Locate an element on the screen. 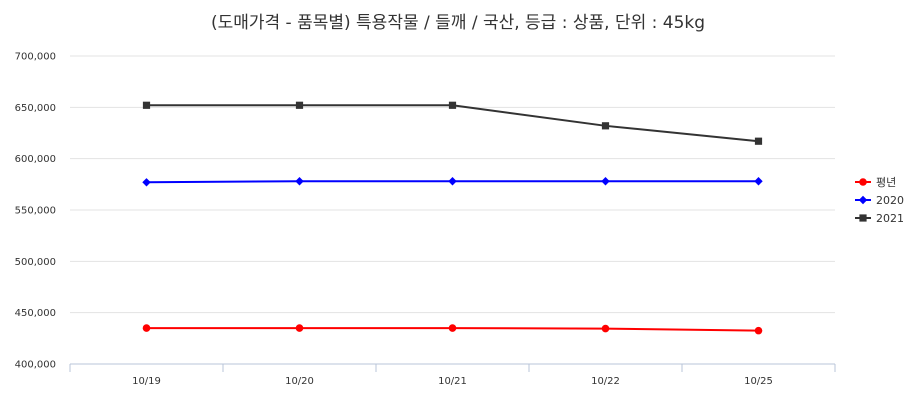 The height and width of the screenshot is (407, 916). legend-label: 2020 is located at coordinates (890, 200).